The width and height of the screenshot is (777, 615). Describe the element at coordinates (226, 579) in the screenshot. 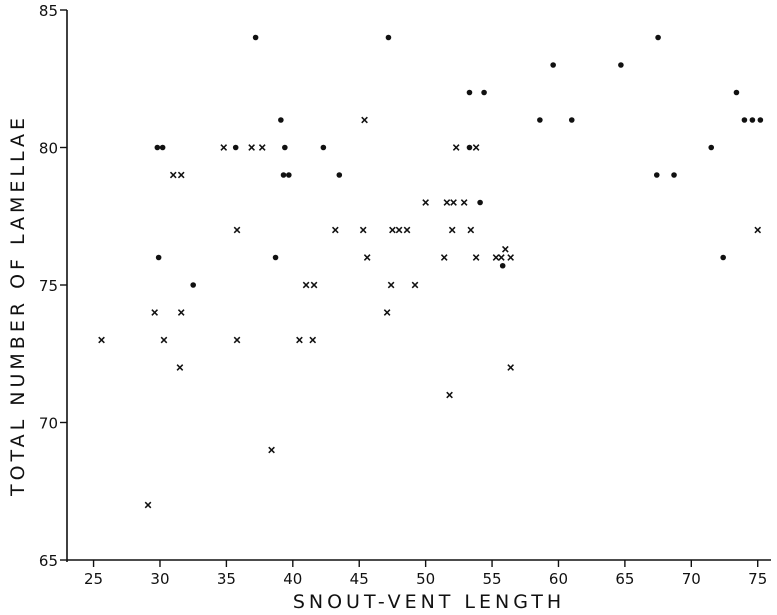

I see `x-tick-label: 35` at that location.